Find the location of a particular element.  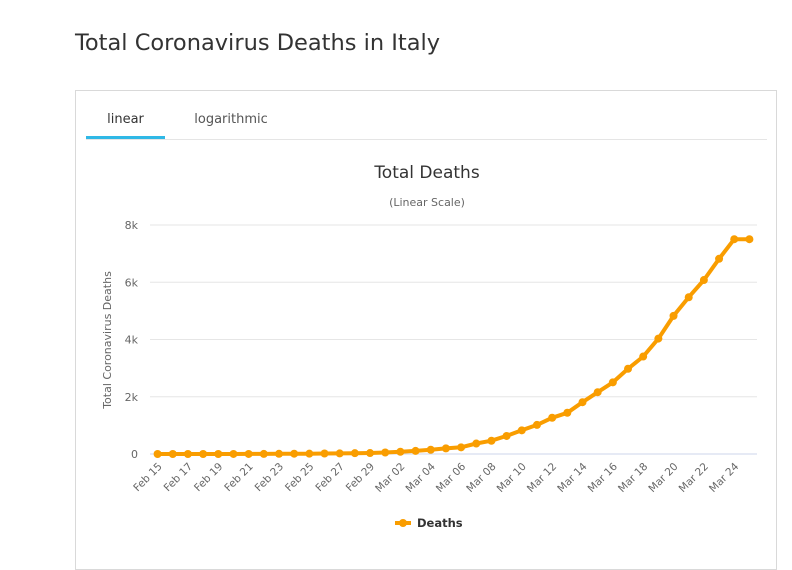

x-tick-label: Feb 29 is located at coordinates (360, 477).